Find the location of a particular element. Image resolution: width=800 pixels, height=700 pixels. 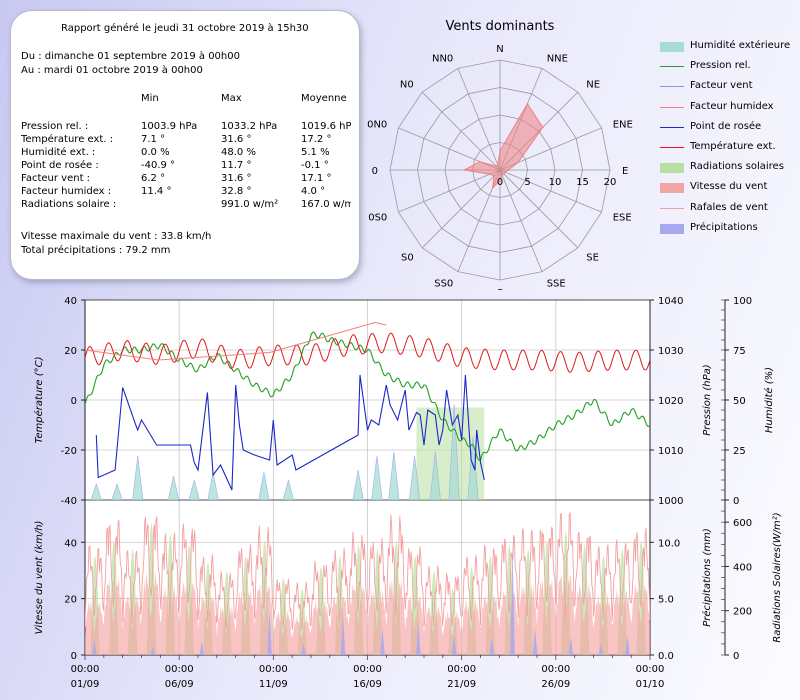

rain-tick-label: 0.0 is located at coordinates (666, 656).